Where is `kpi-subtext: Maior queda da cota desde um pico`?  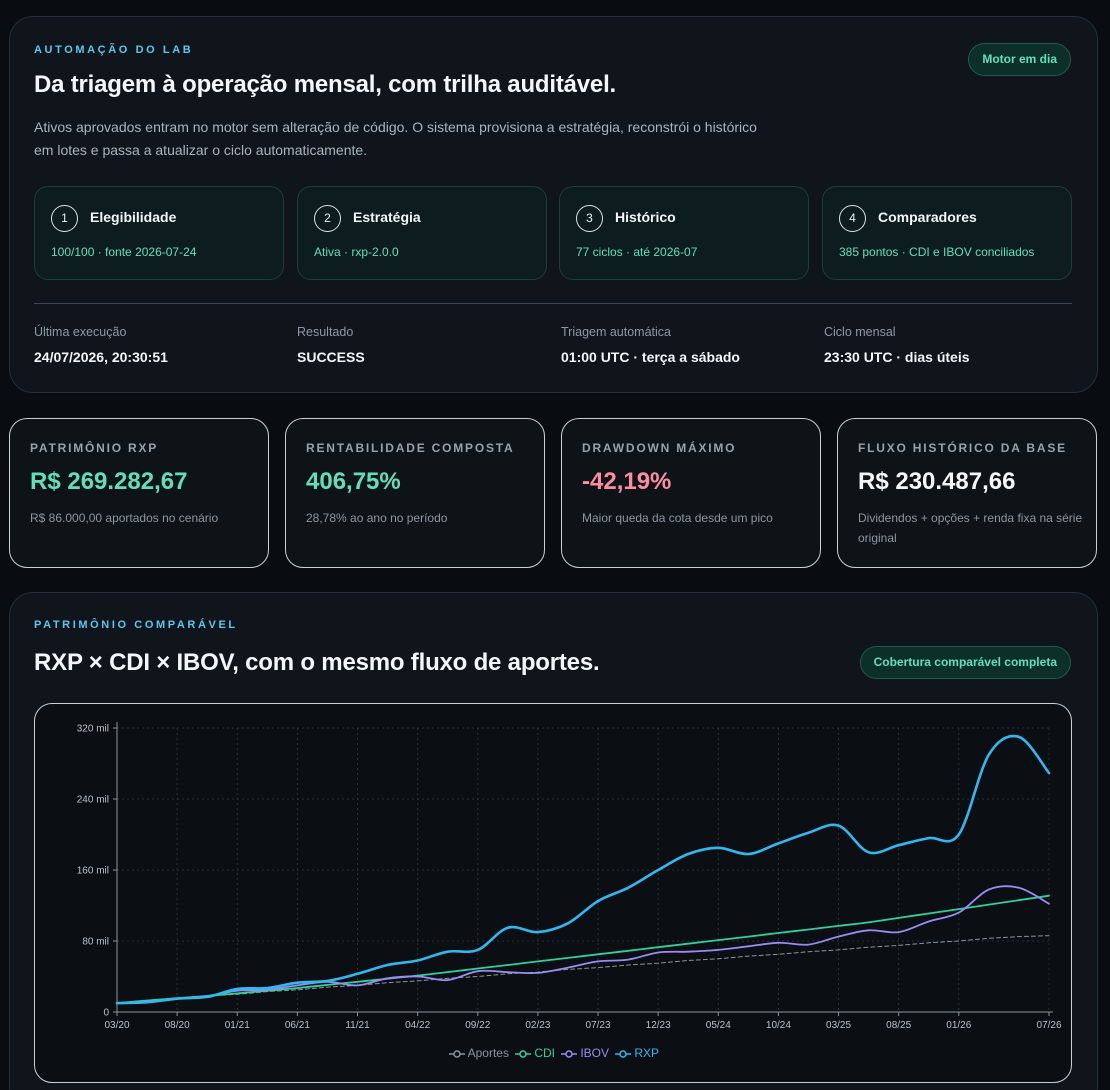 kpi-subtext: Maior queda da cota desde um pico is located at coordinates (677, 518).